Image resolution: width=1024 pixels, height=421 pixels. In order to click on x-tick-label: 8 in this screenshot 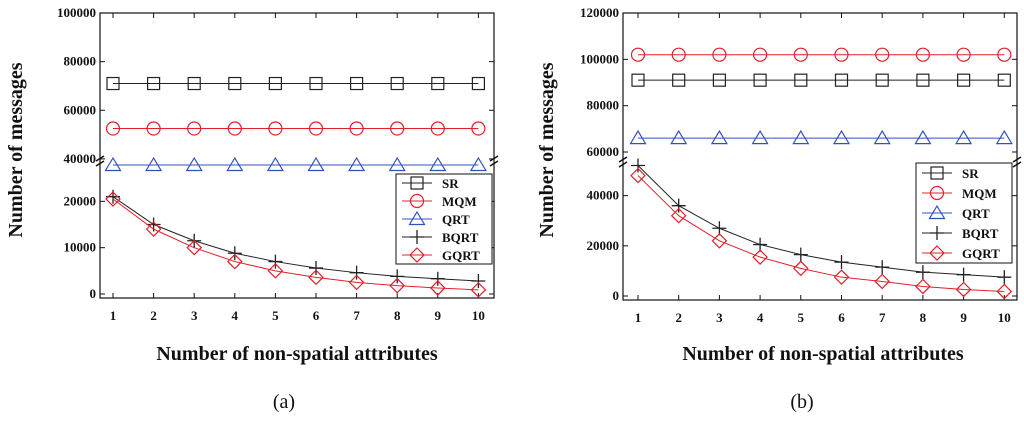, I will do `click(397, 315)`.